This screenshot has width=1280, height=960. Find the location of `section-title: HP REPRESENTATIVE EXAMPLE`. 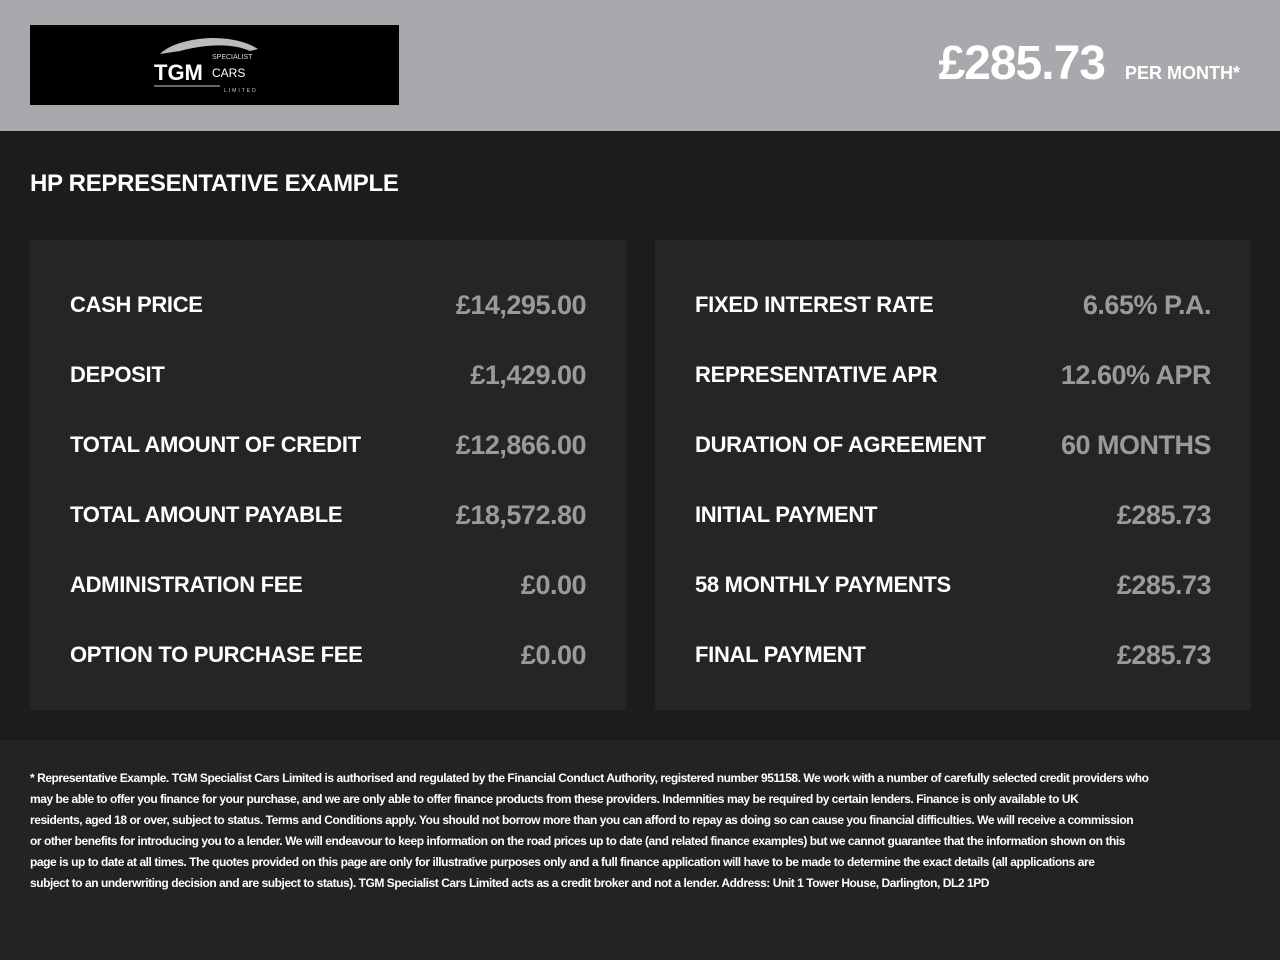

section-title: HP REPRESENTATIVE EXAMPLE is located at coordinates (214, 183).